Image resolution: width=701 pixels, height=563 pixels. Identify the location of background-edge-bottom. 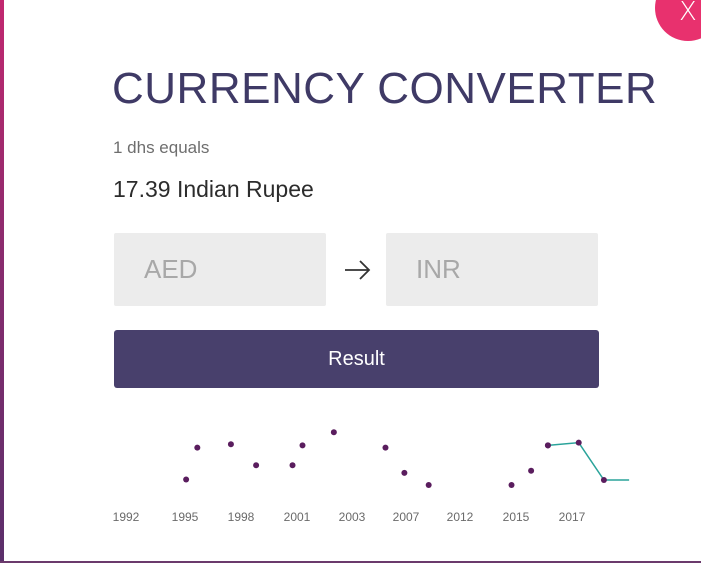
(350, 562).